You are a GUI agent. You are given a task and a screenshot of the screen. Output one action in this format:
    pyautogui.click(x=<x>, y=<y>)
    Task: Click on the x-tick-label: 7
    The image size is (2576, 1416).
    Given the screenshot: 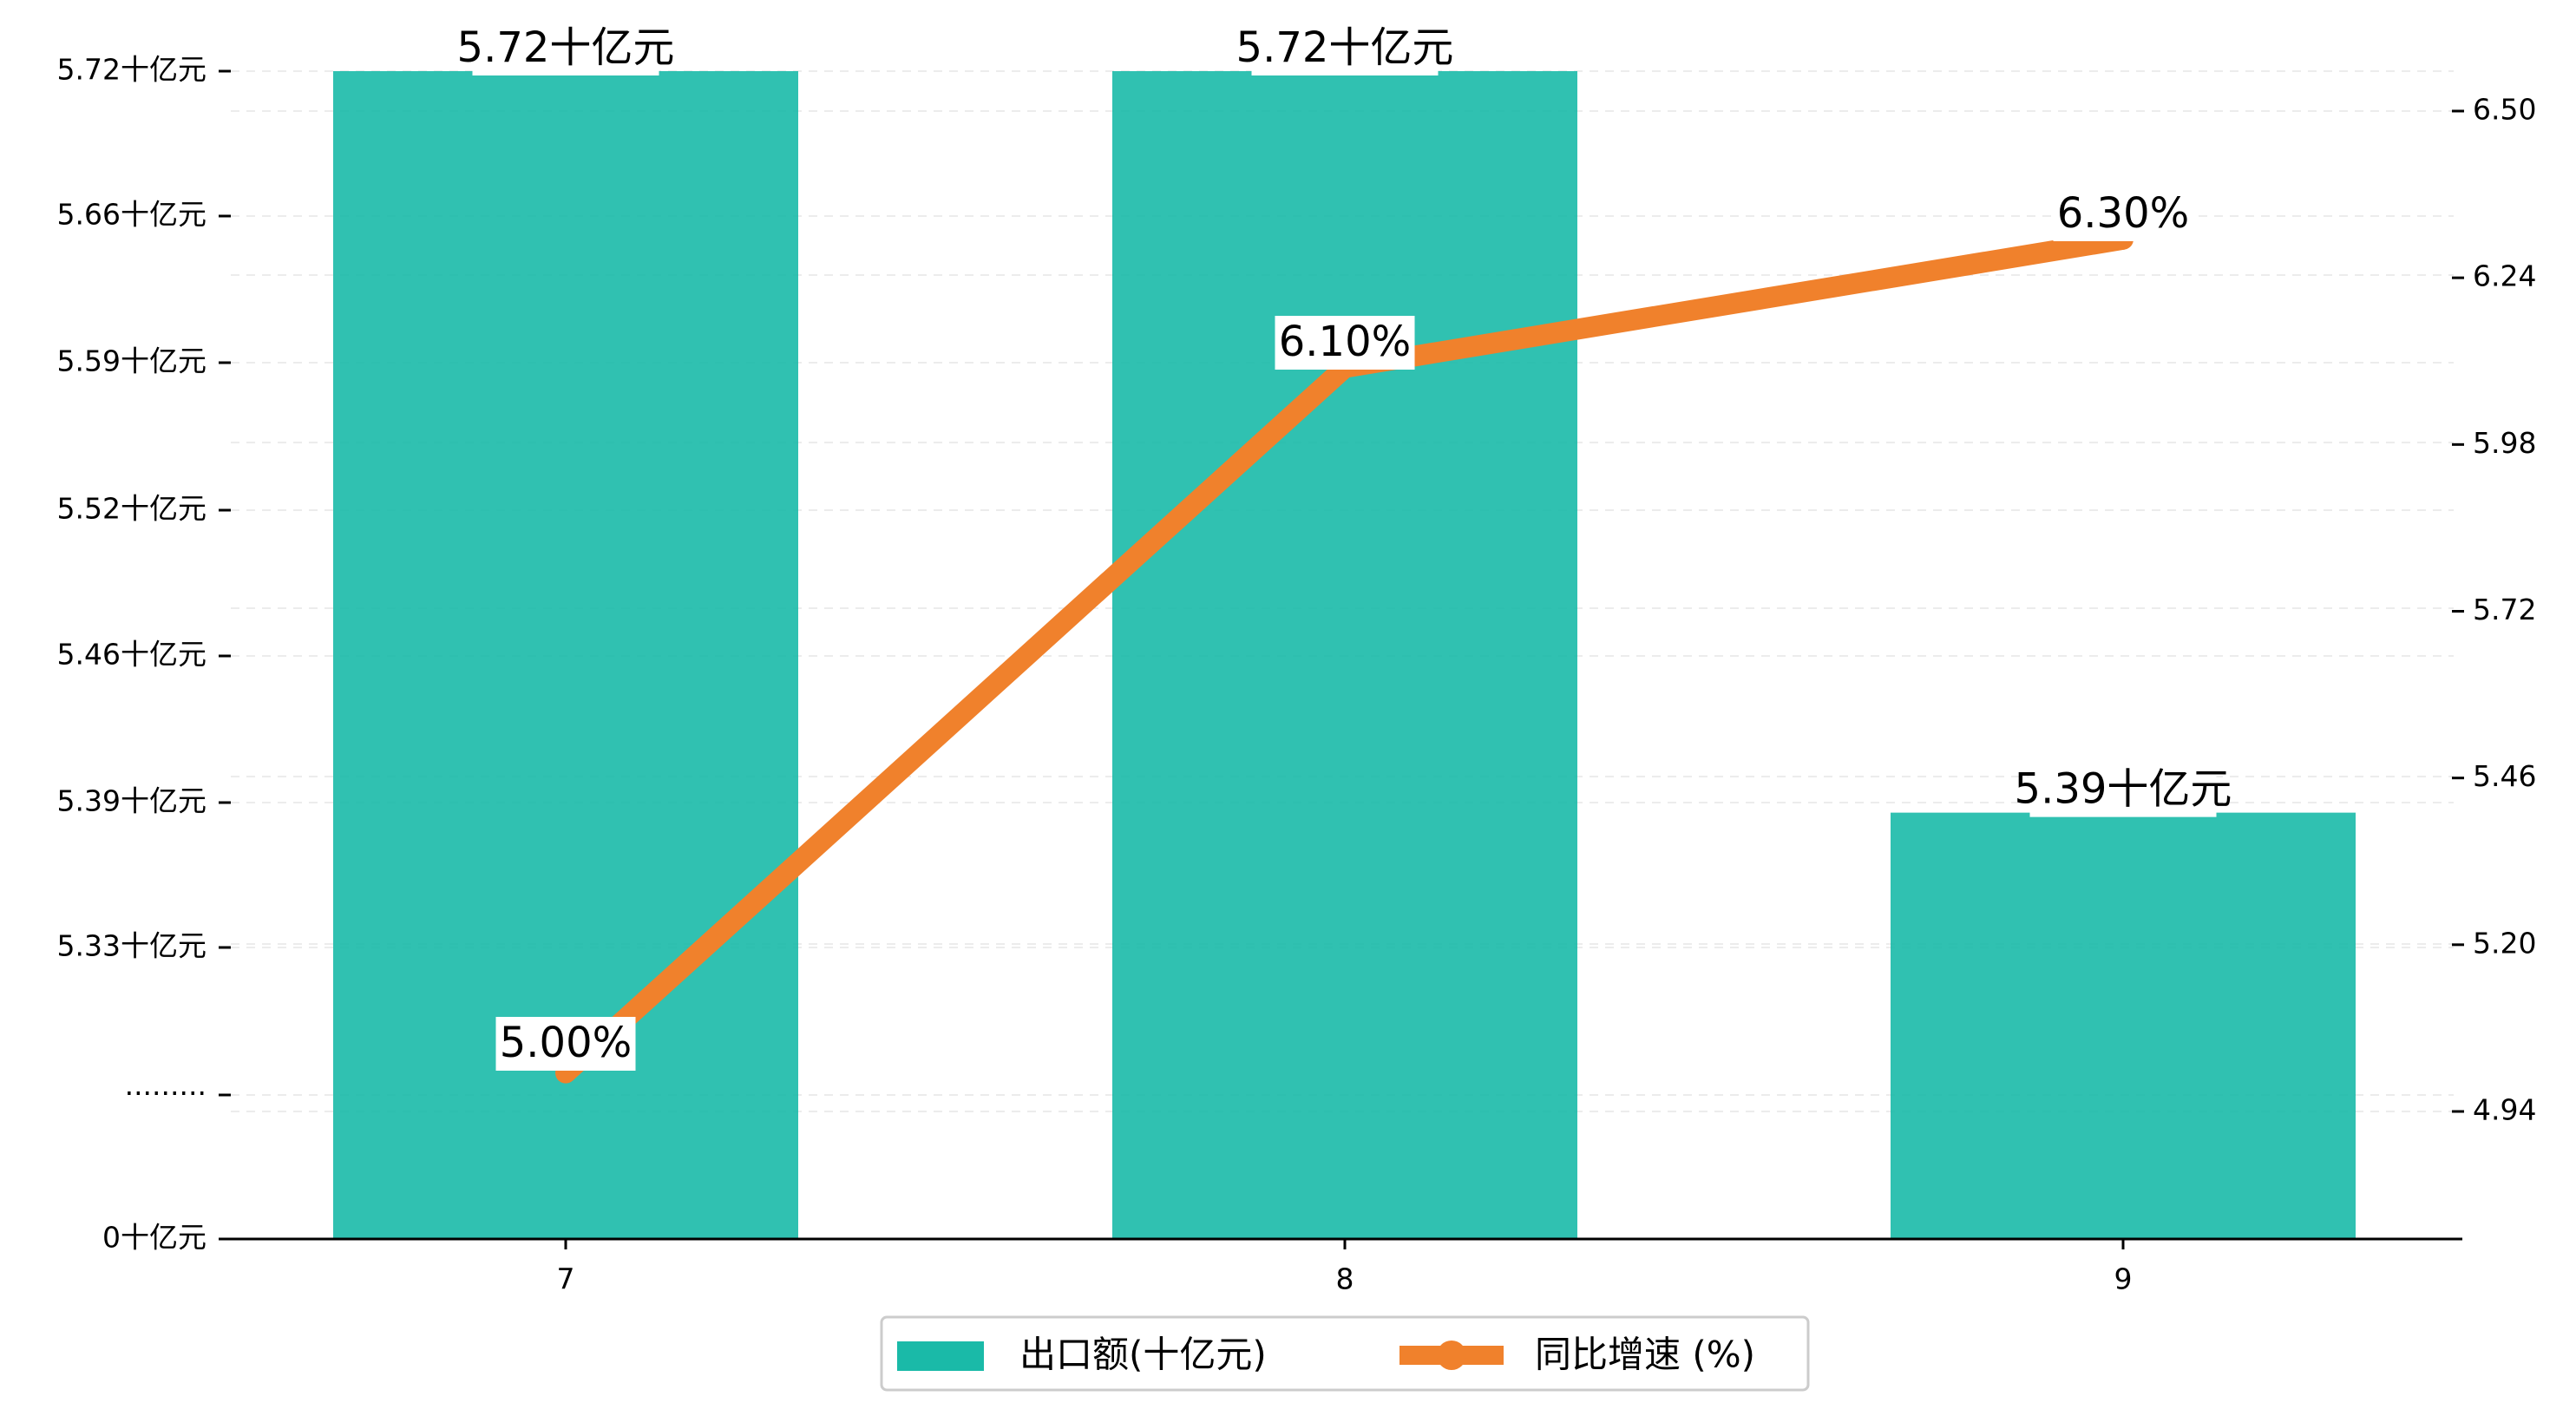 What is the action you would take?
    pyautogui.click(x=566, y=1279)
    